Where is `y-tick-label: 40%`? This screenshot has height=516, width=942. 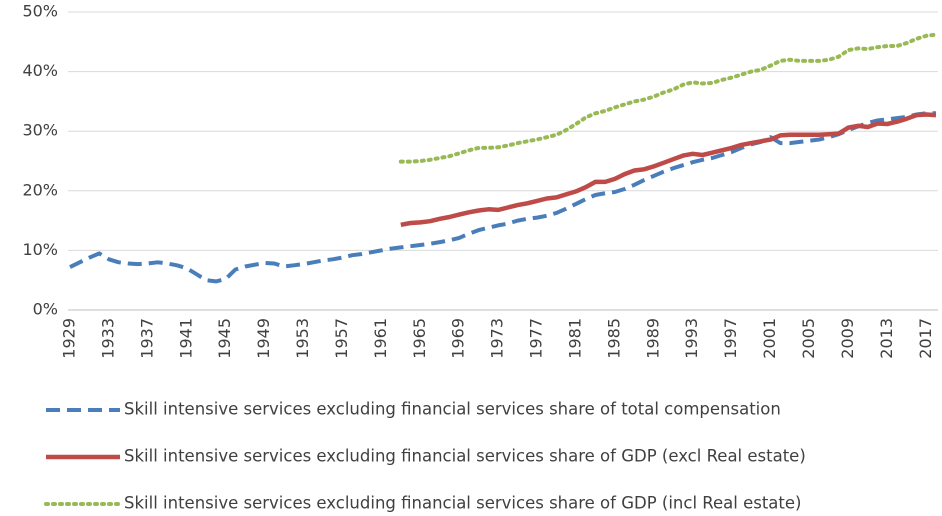 y-tick-label: 40% is located at coordinates (40, 70).